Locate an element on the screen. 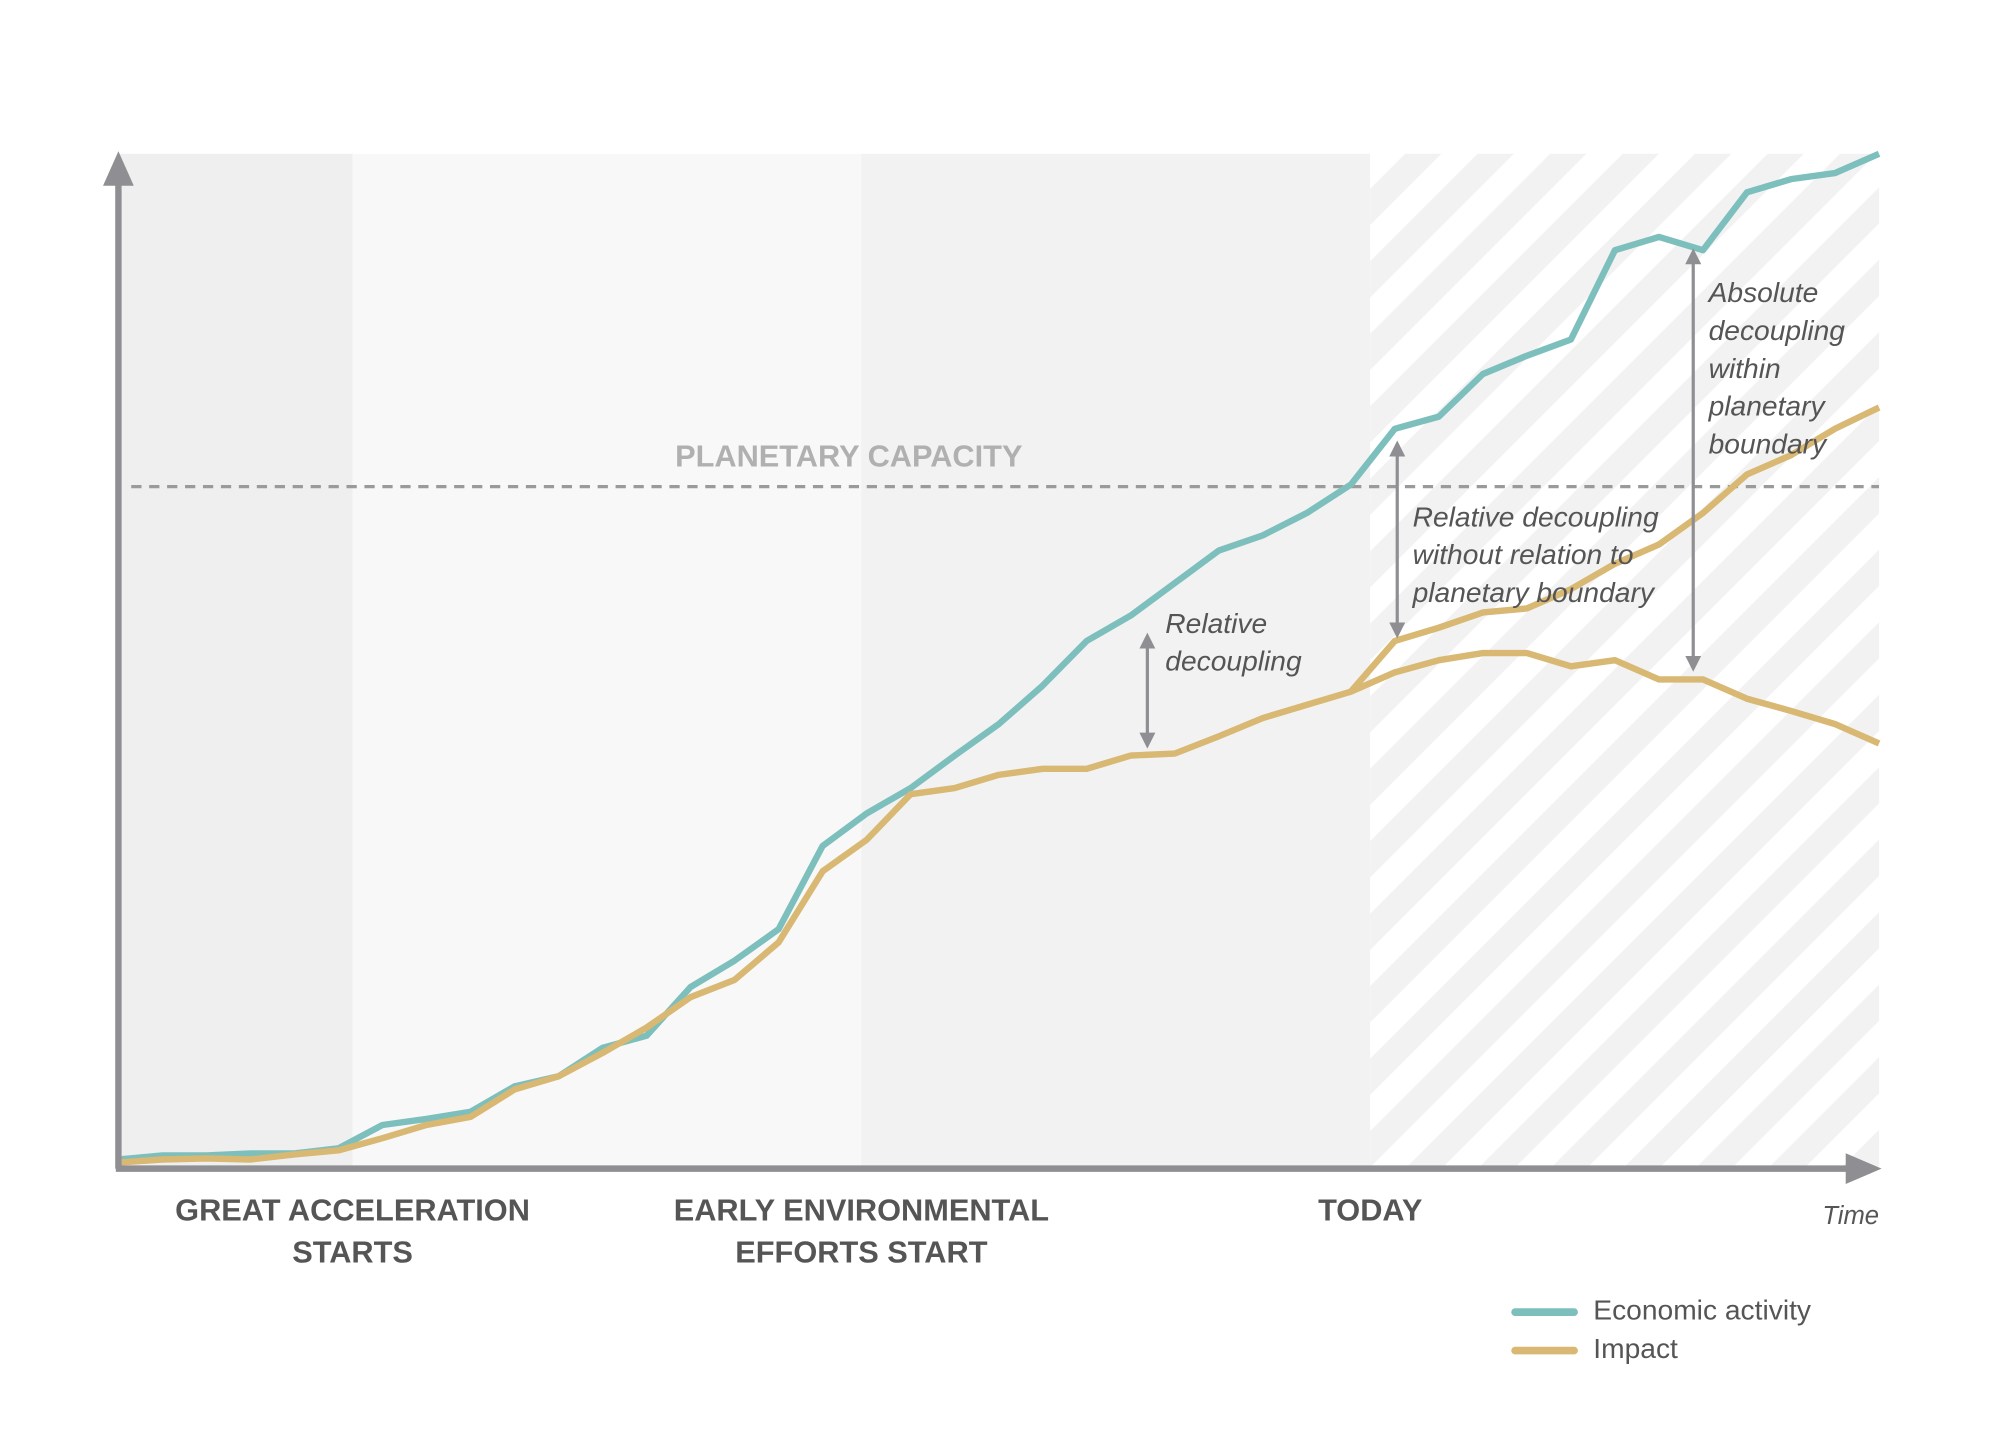  band is located at coordinates (235, 661).